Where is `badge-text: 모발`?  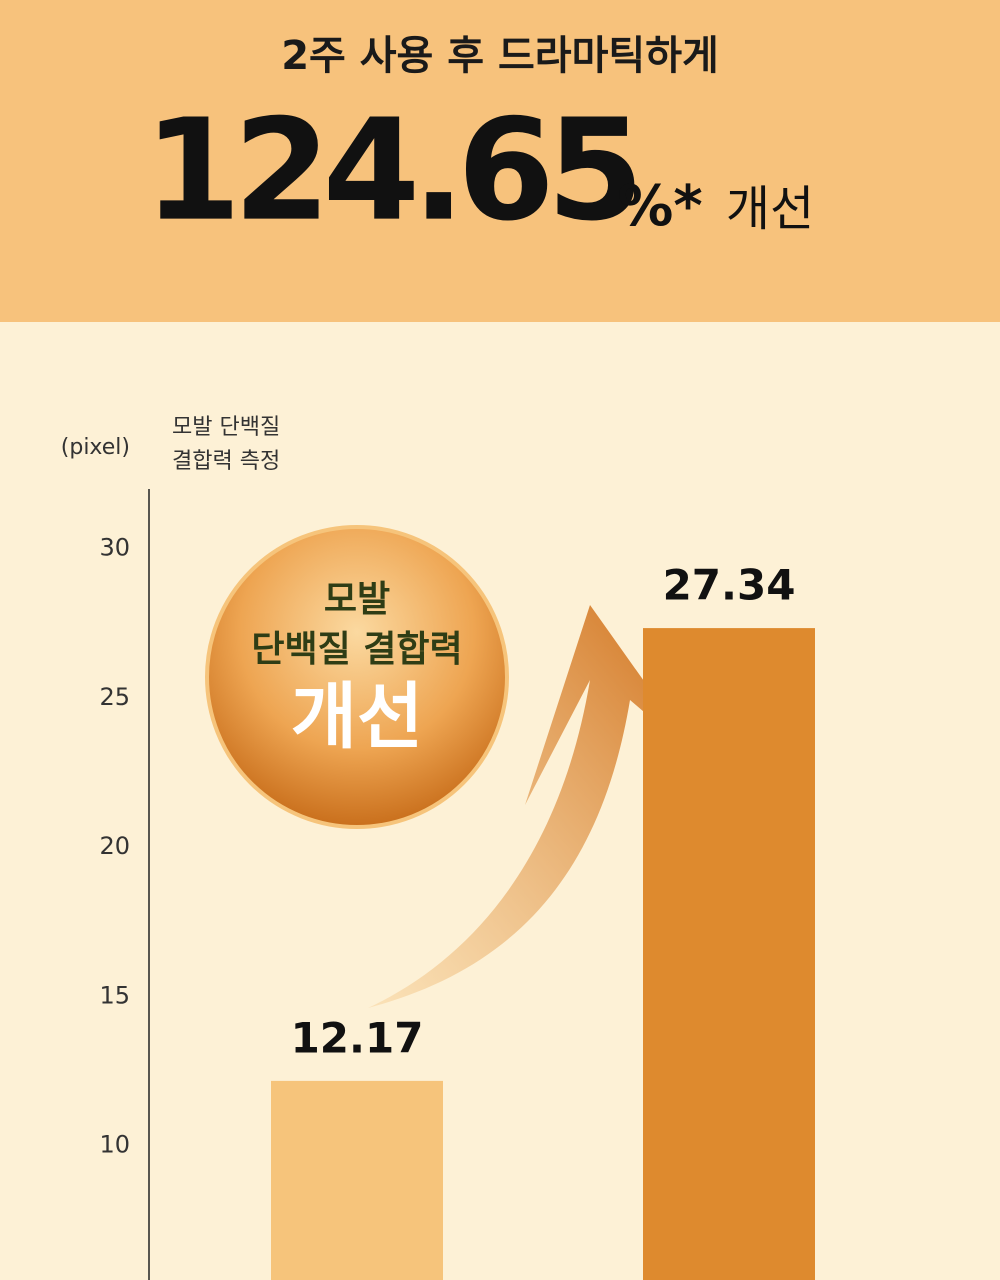 badge-text: 모발 is located at coordinates (357, 599).